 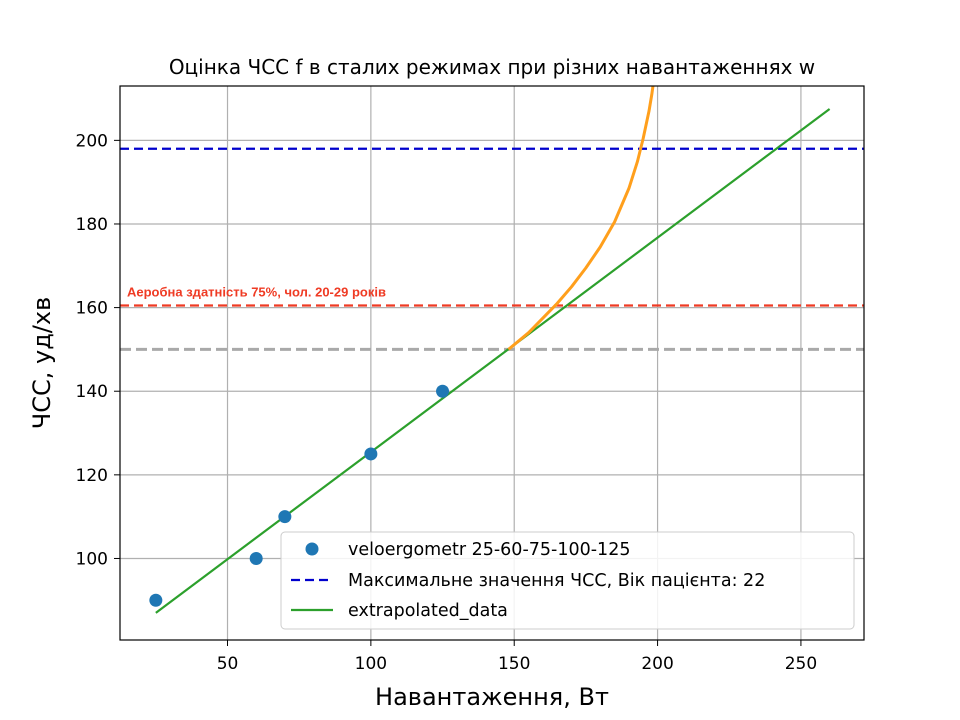 What do you see at coordinates (428, 611) in the screenshot?
I see `legend-entry-extrapolated: extrapolated_data` at bounding box center [428, 611].